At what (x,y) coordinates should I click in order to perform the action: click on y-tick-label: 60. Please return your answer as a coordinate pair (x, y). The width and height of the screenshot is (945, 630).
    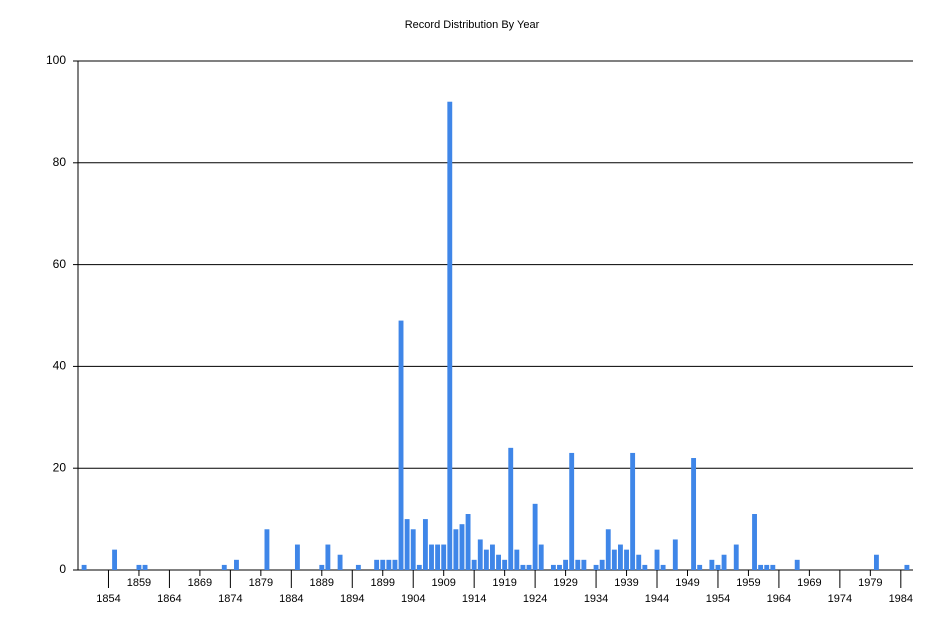
    Looking at the image, I should click on (60, 264).